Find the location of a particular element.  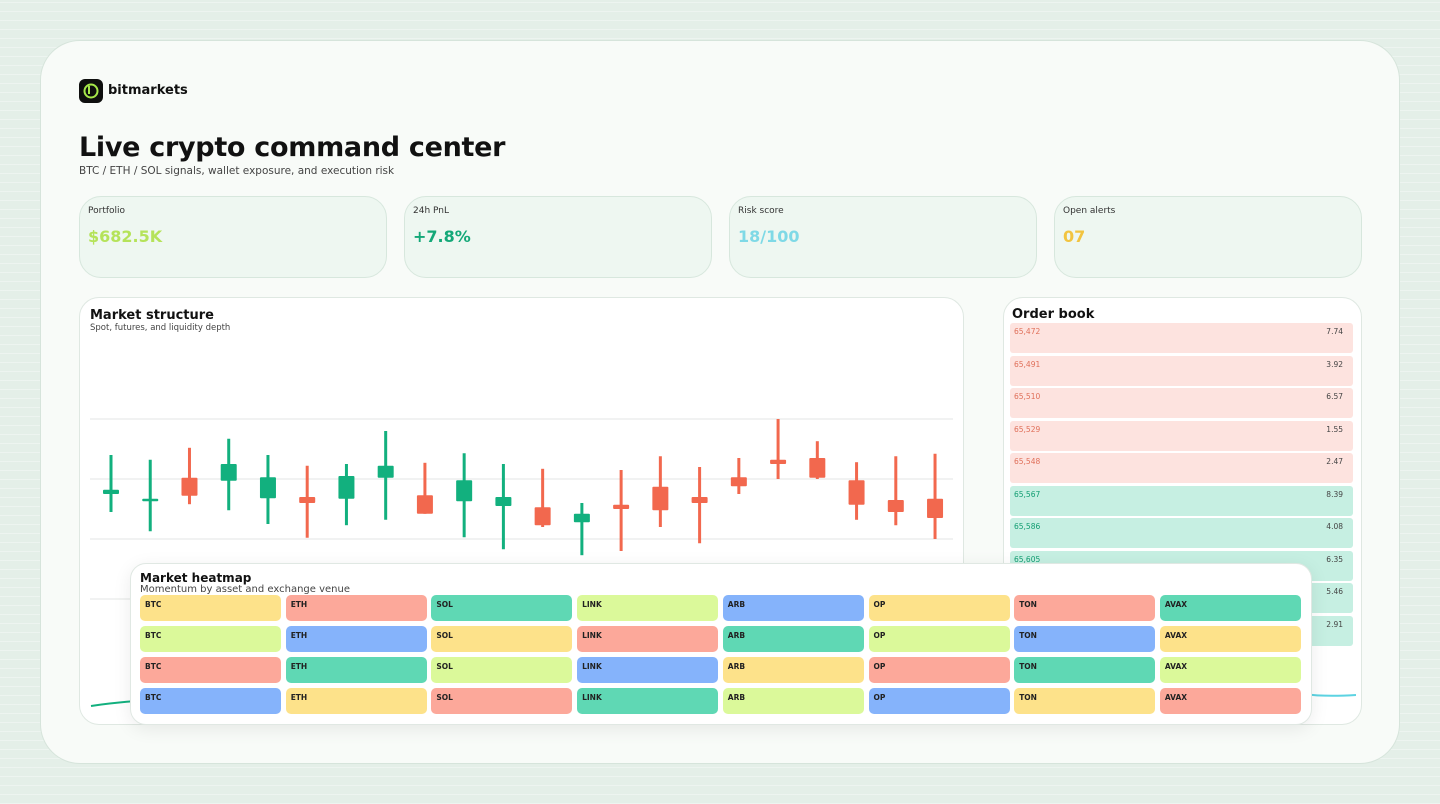

order-price: 65,510 is located at coordinates (1027, 396).